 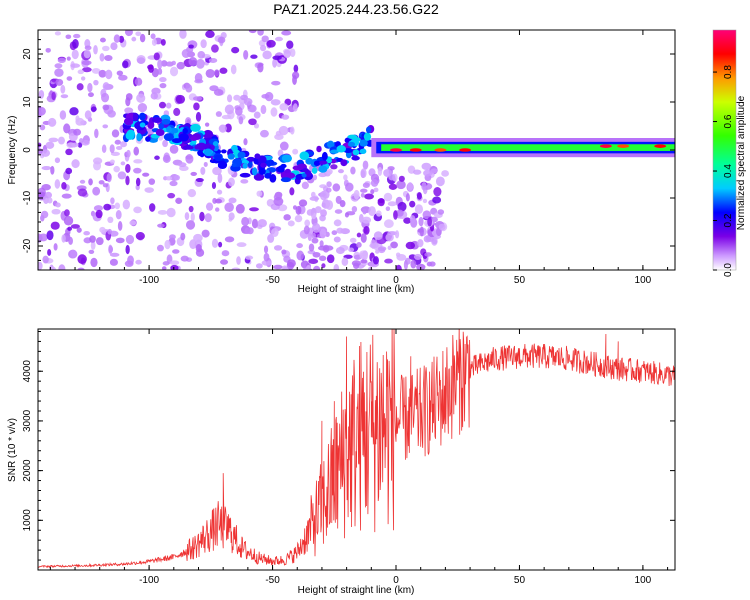 I want to click on colorbar-tick-label: 0.2, so click(x=728, y=220).